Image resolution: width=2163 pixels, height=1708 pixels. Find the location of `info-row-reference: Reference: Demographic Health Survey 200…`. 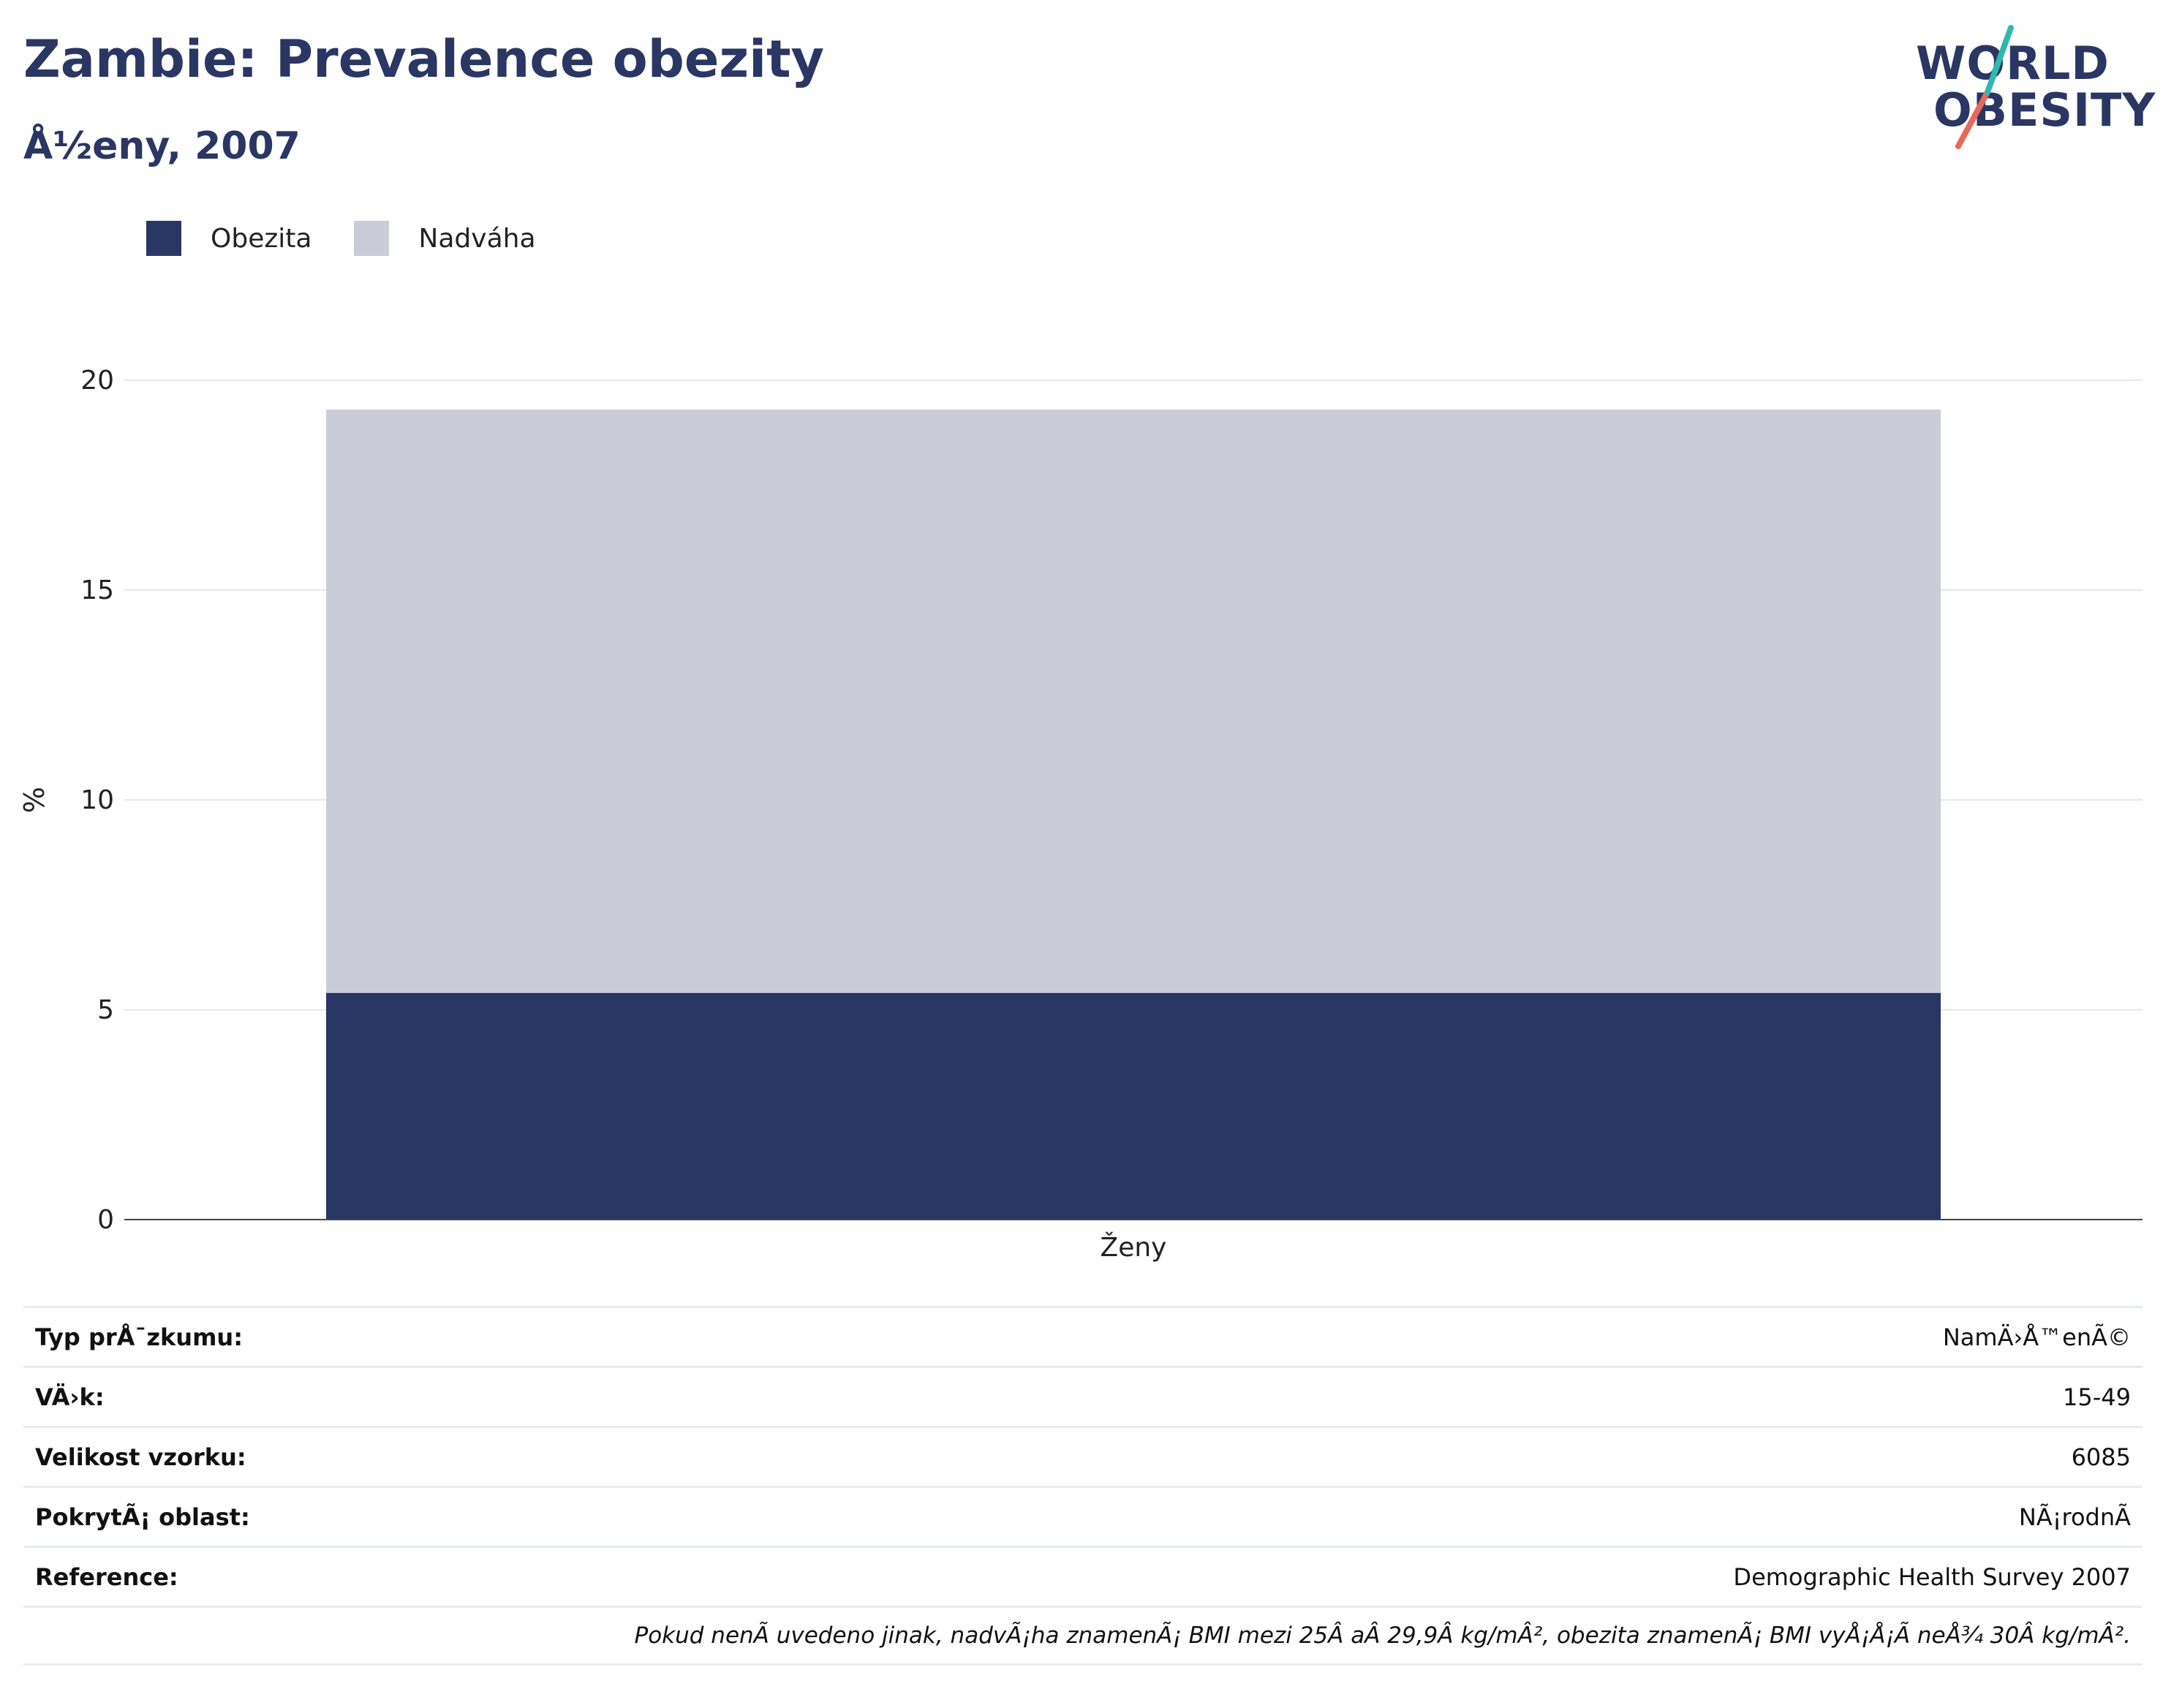

info-row-reference: Reference: Demographic Health Survey 200… is located at coordinates (1083, 1576).